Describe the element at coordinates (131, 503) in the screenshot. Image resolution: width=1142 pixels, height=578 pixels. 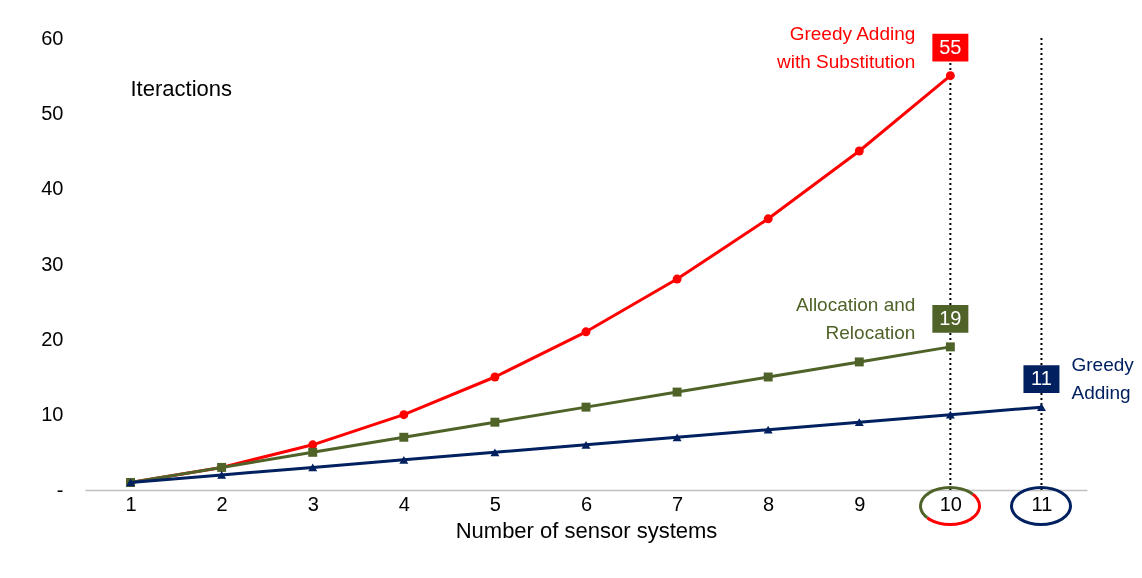
I see `x-tick-label: 1` at that location.